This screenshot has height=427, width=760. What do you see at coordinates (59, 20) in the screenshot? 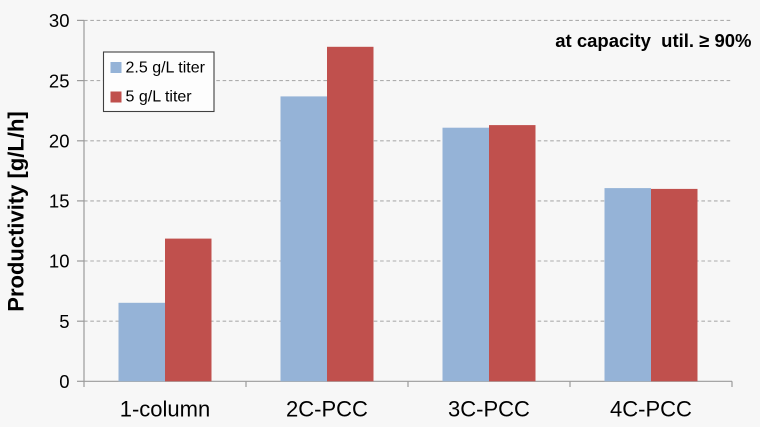
I see `svg-text: 30` at bounding box center [59, 20].